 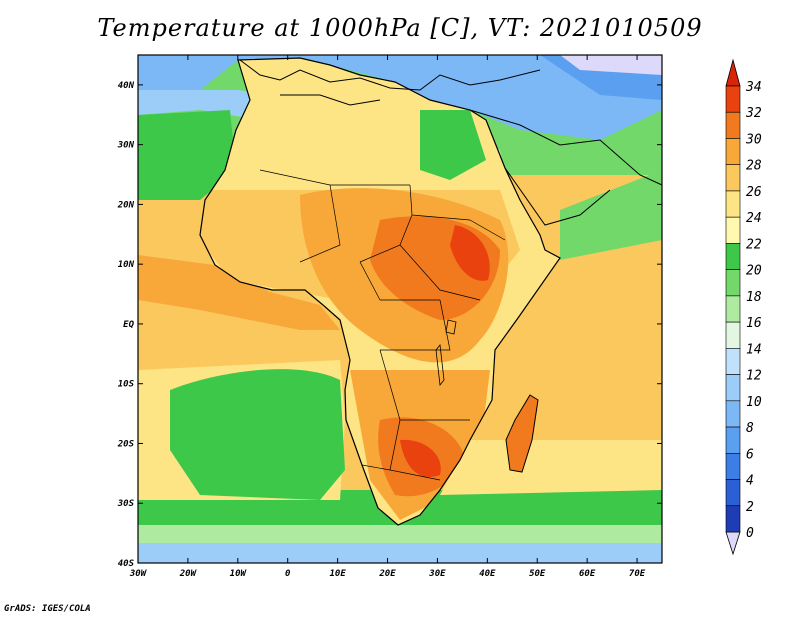 What do you see at coordinates (754, 349) in the screenshot?
I see `colorbar-label: 14` at bounding box center [754, 349].